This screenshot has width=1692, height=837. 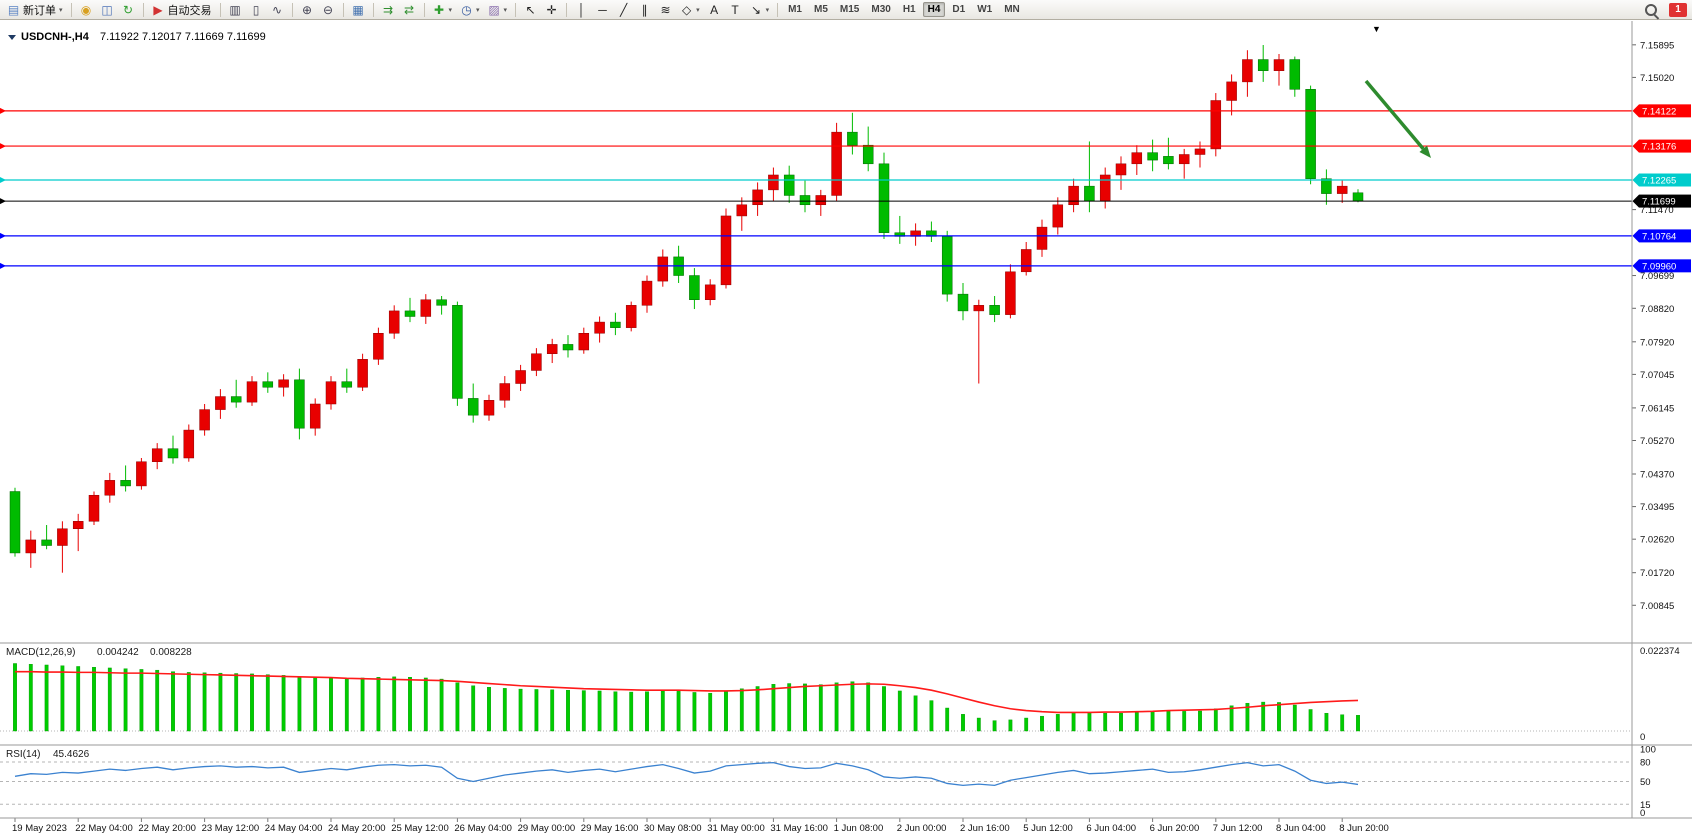 What do you see at coordinates (795, 9) in the screenshot?
I see `timeframe-M1: M1` at bounding box center [795, 9].